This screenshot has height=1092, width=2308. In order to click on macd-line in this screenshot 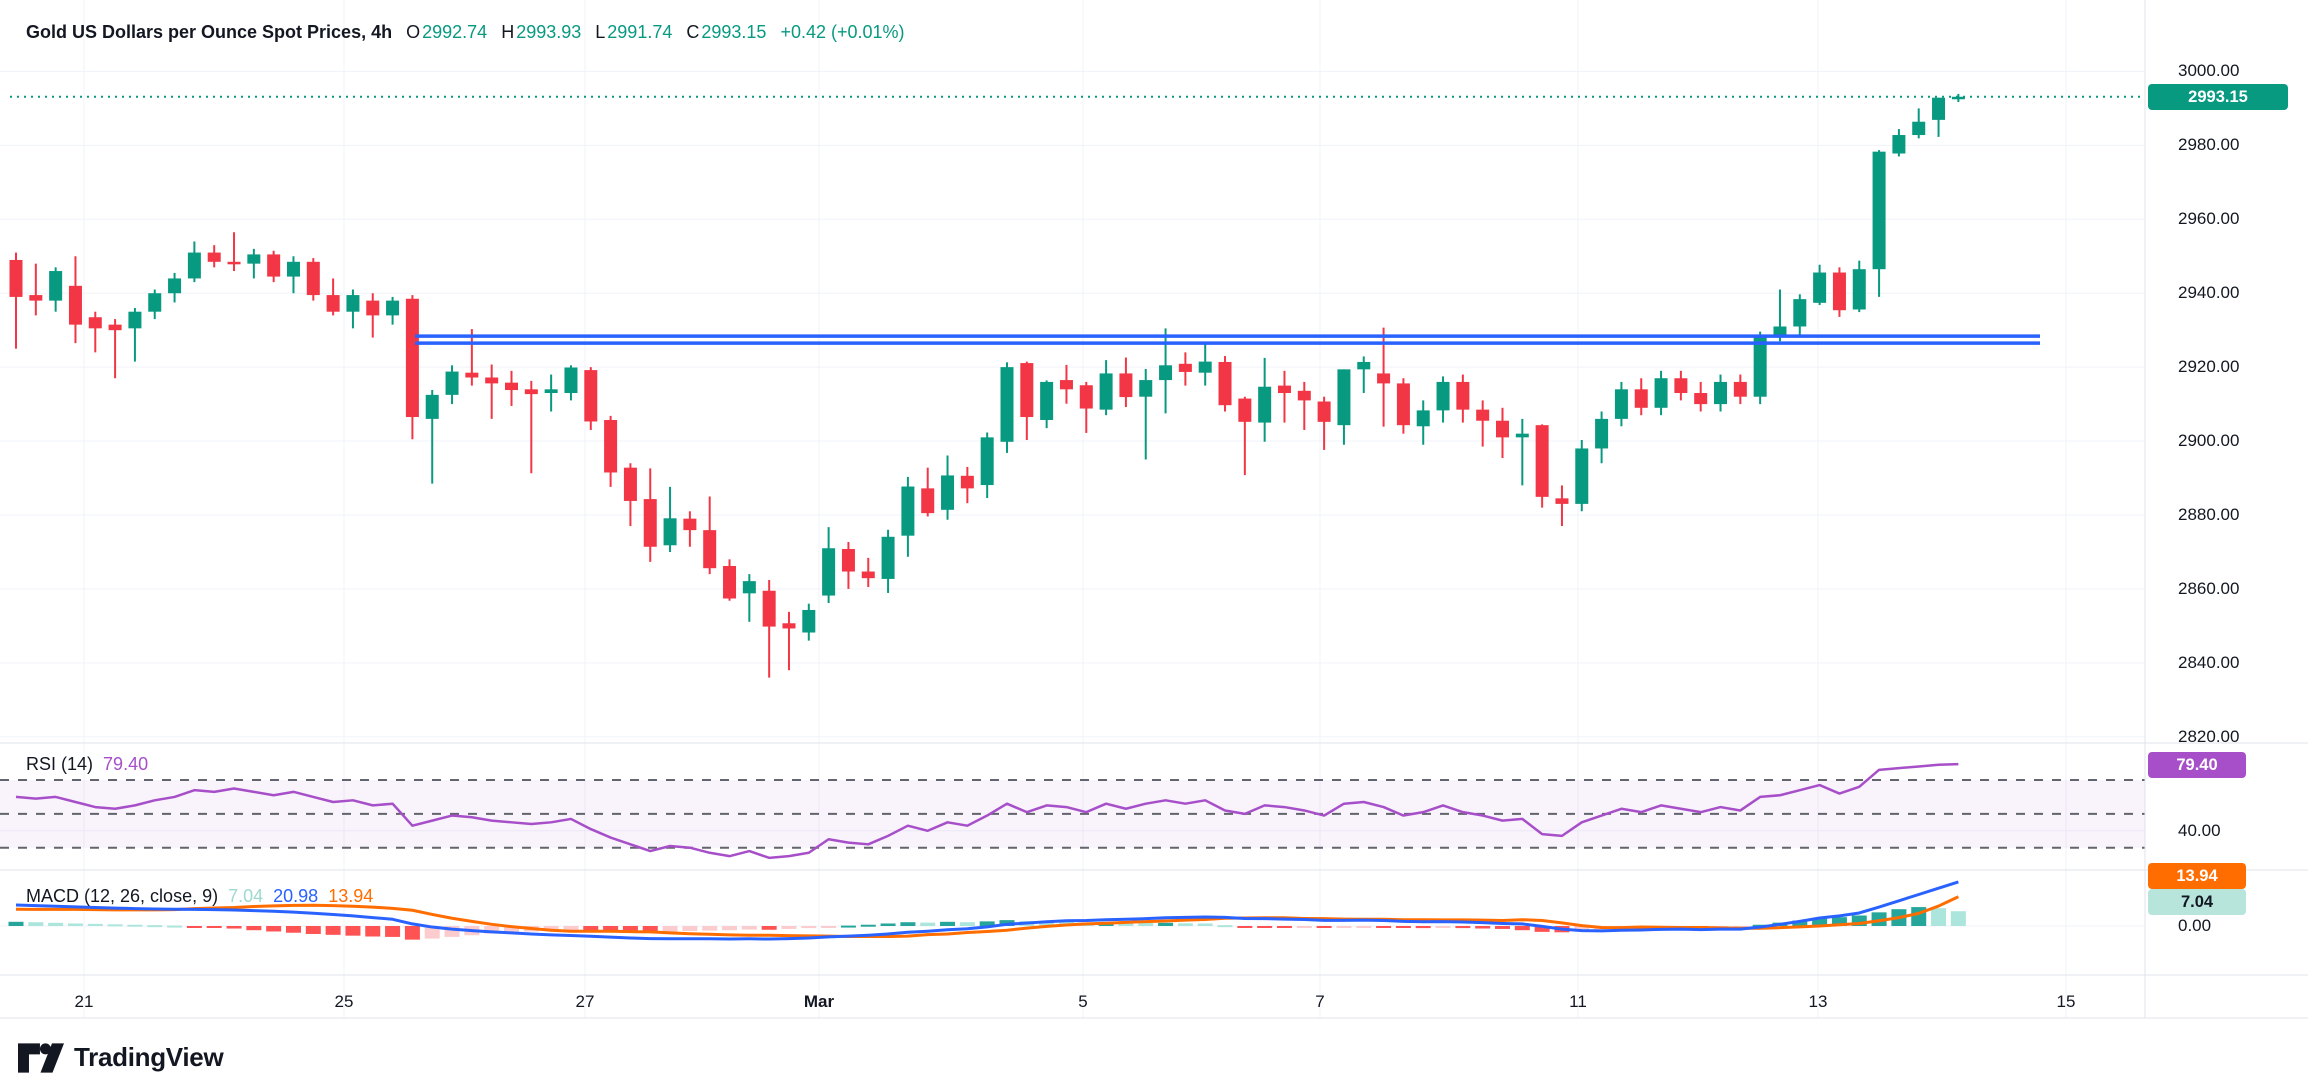, I will do `click(987, 910)`.